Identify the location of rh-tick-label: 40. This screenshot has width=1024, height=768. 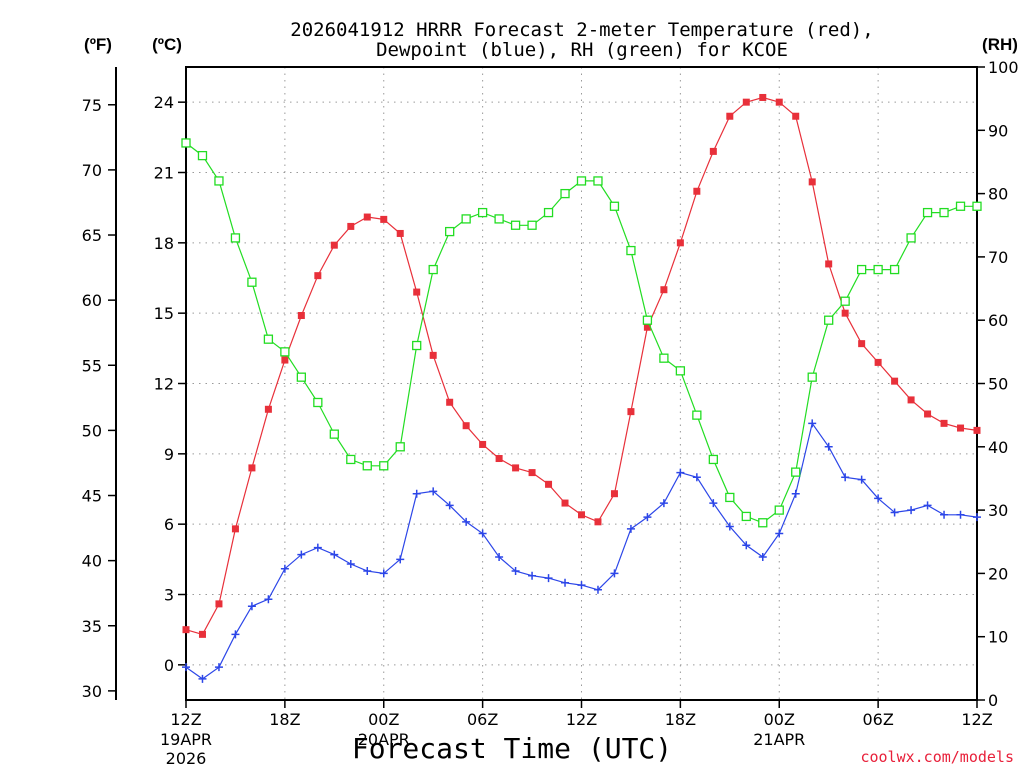
(998, 447).